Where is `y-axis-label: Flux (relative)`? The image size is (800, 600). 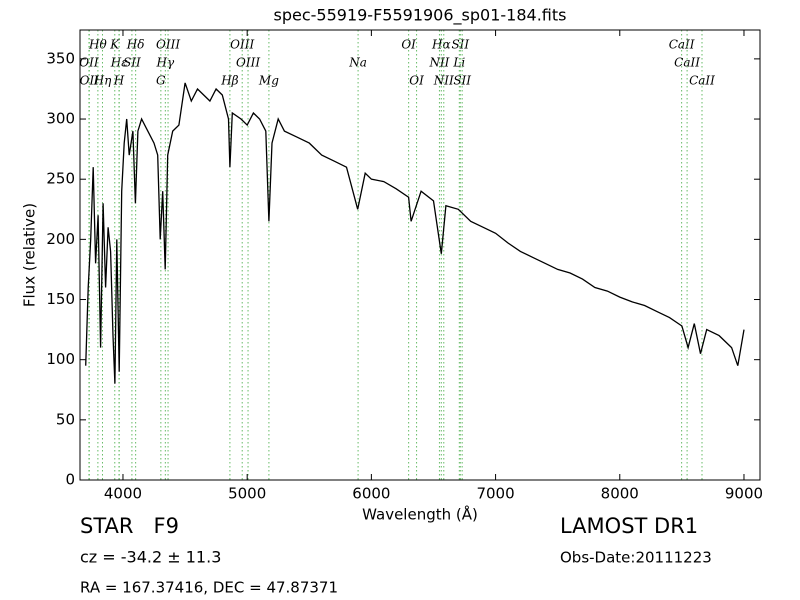 y-axis-label: Flux (relative) is located at coordinates (30, 255).